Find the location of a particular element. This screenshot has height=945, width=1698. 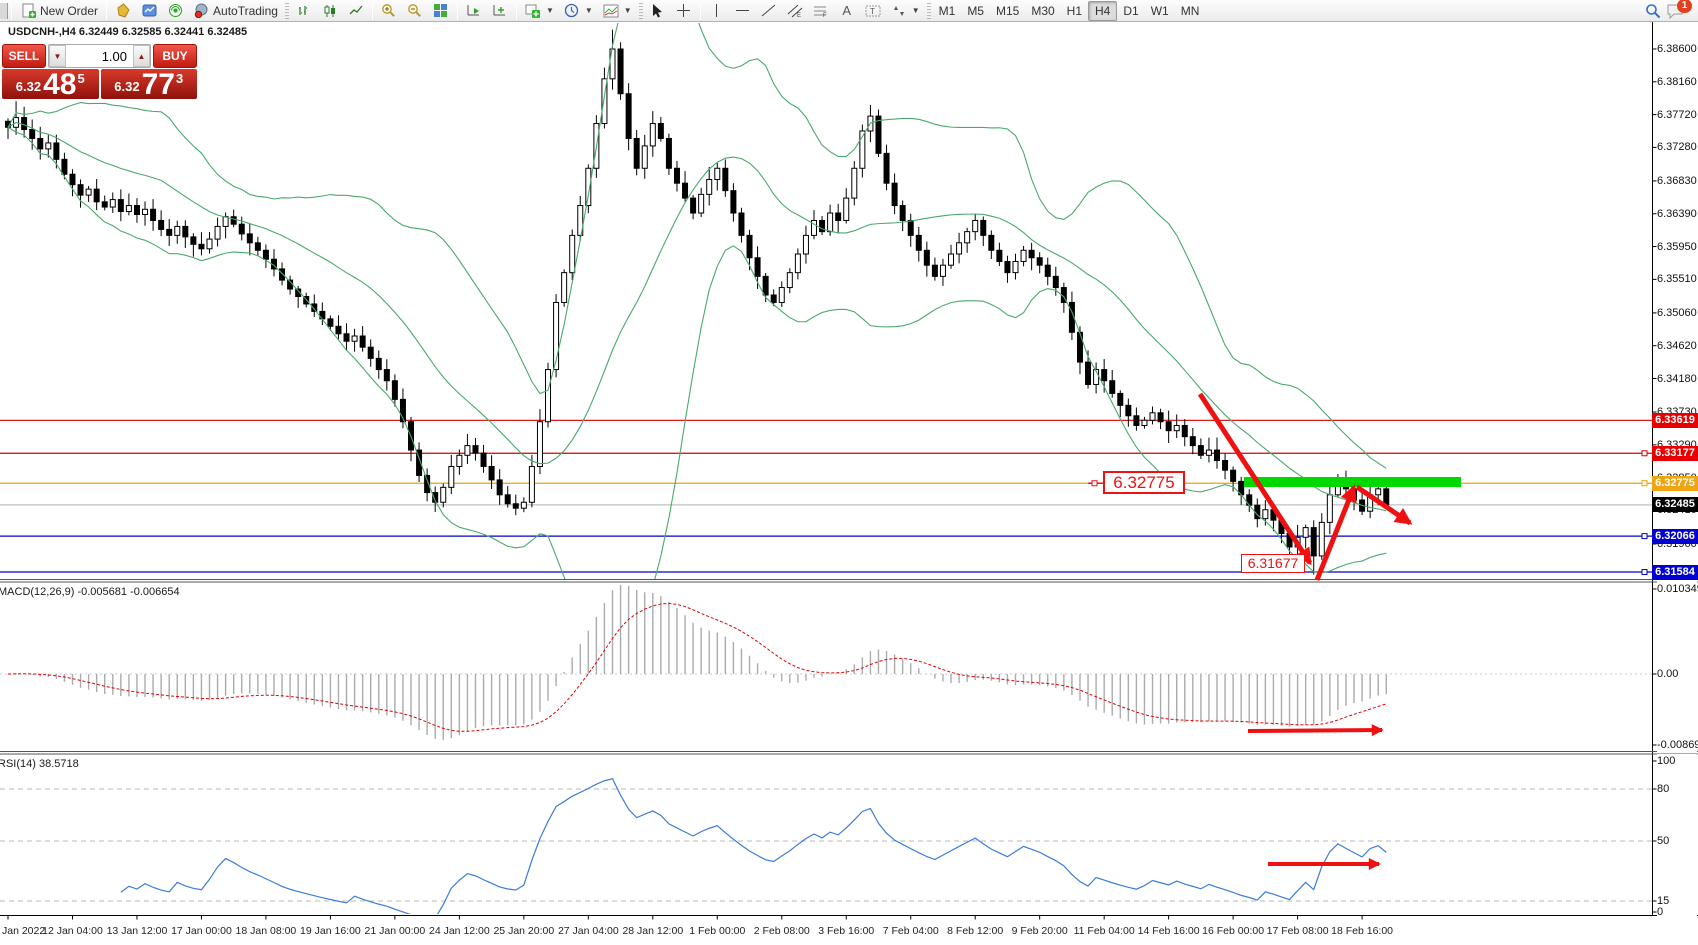

timeframe-button-h4: H4 is located at coordinates (1103, 10).